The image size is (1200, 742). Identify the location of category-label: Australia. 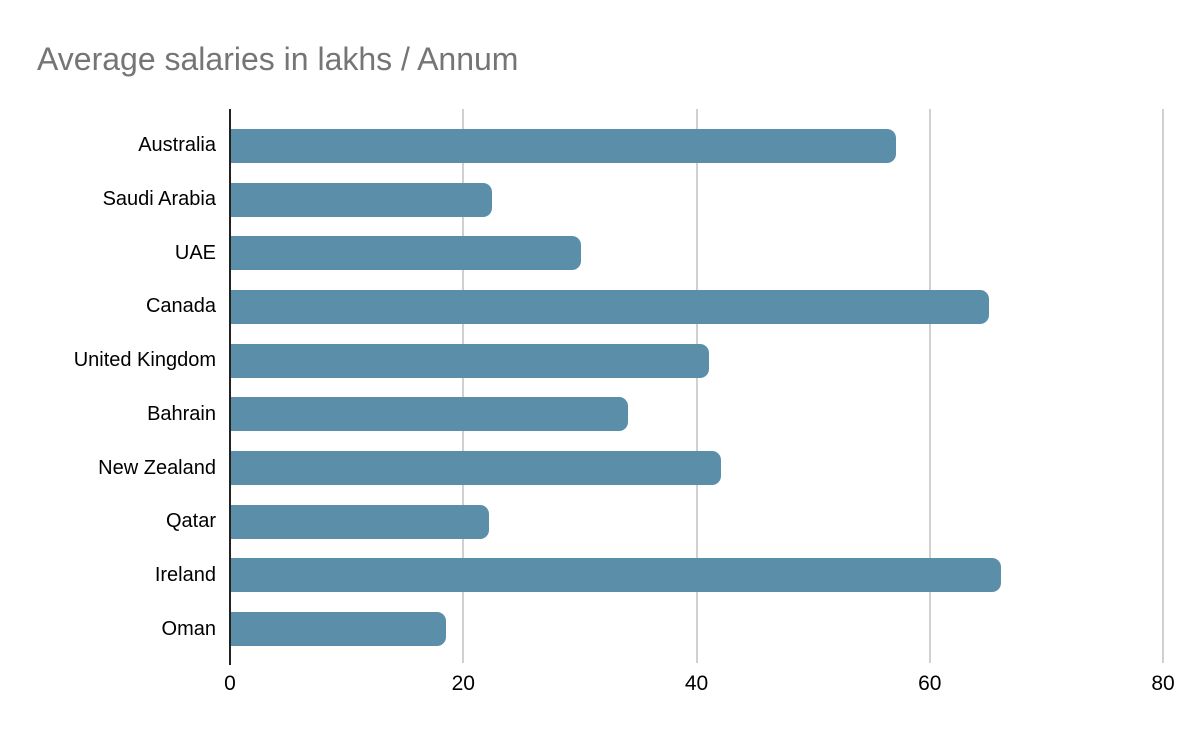
(177, 145).